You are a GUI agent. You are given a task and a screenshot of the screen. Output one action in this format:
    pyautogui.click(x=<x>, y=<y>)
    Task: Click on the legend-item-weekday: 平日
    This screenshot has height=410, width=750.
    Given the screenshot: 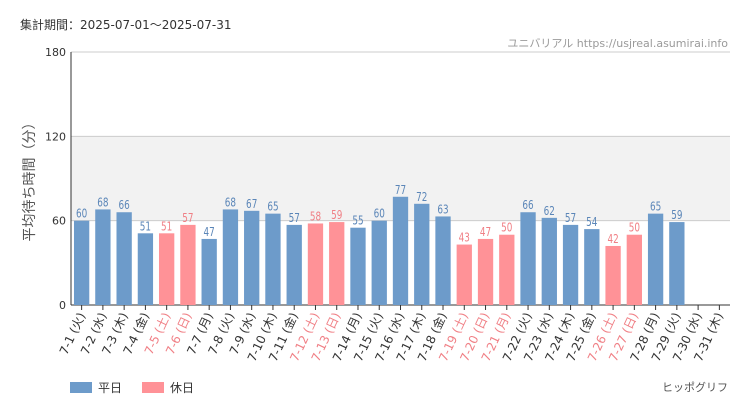 What is the action you would take?
    pyautogui.click(x=96, y=387)
    